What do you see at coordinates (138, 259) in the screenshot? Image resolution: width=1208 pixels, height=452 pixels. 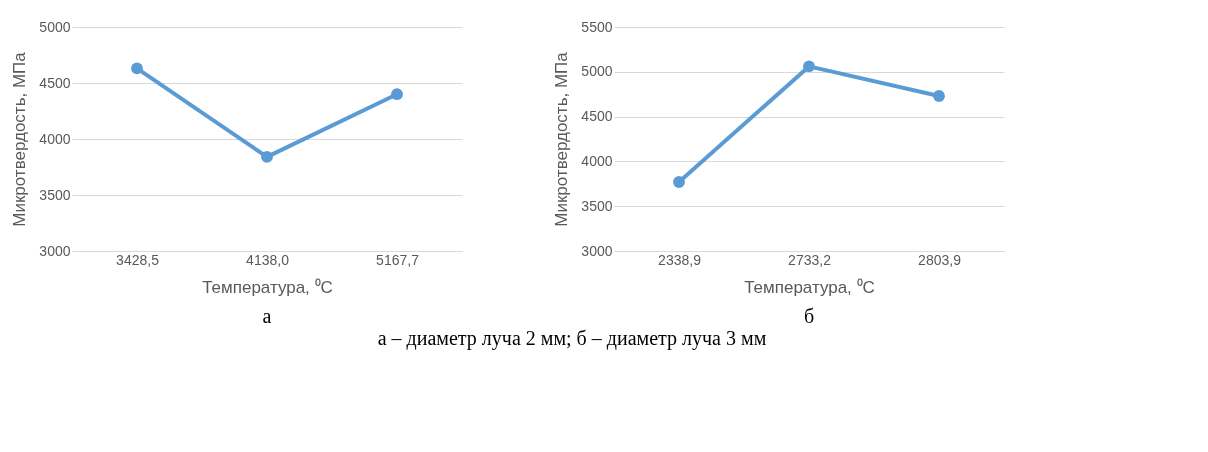 I see `x-tick-label: 3428,5` at bounding box center [138, 259].